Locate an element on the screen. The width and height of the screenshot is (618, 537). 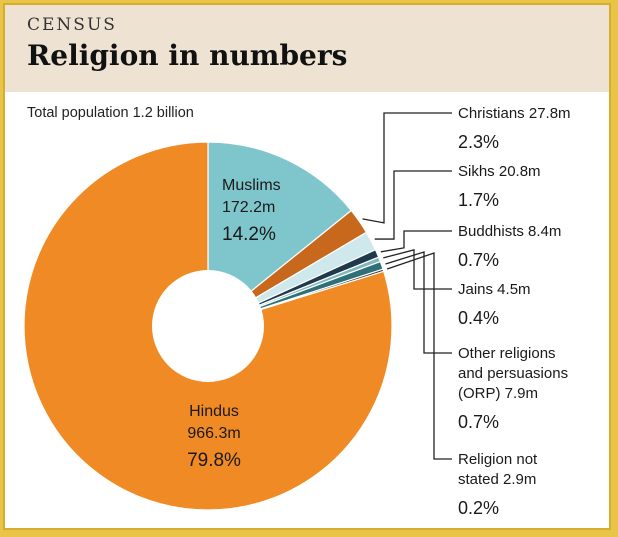
label-muslims-line: Muslims is located at coordinates (251, 185).